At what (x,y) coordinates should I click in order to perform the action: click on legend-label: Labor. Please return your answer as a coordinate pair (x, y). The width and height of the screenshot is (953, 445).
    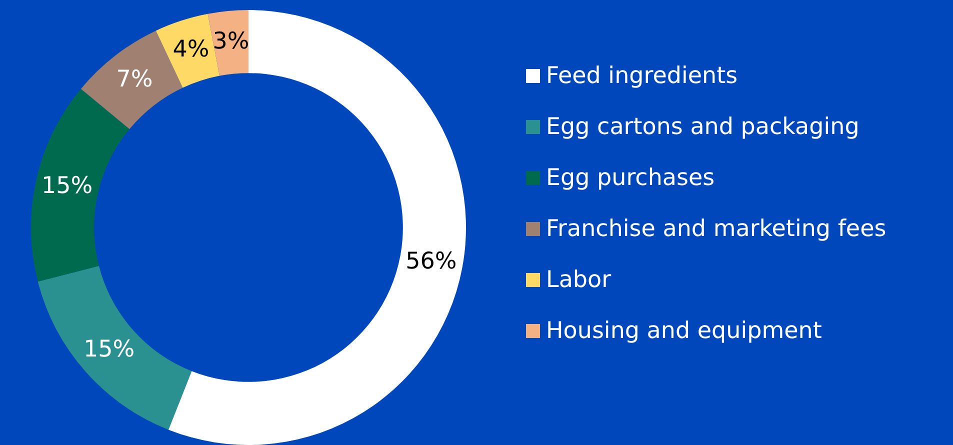
    Looking at the image, I should click on (579, 279).